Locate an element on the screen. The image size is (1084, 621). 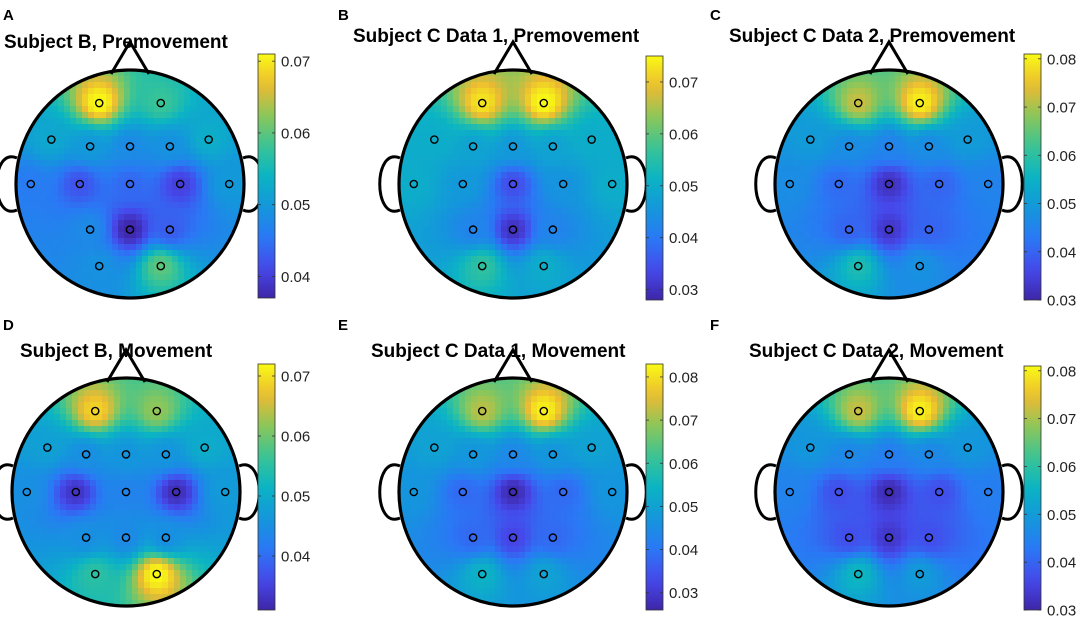
topomap-panel-a: 0.04 0.05 0.06 0.07 A Subject B, Premovement is located at coordinates (155, 153).